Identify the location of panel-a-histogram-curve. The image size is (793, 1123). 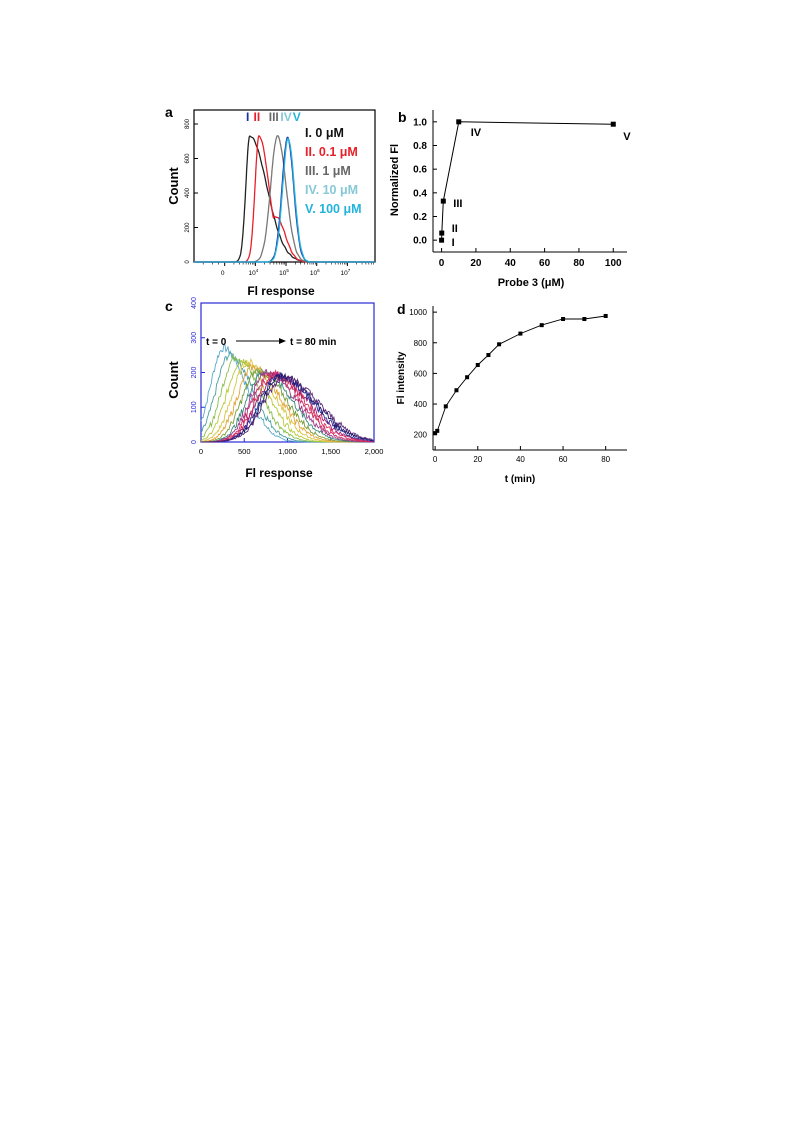
(284, 200).